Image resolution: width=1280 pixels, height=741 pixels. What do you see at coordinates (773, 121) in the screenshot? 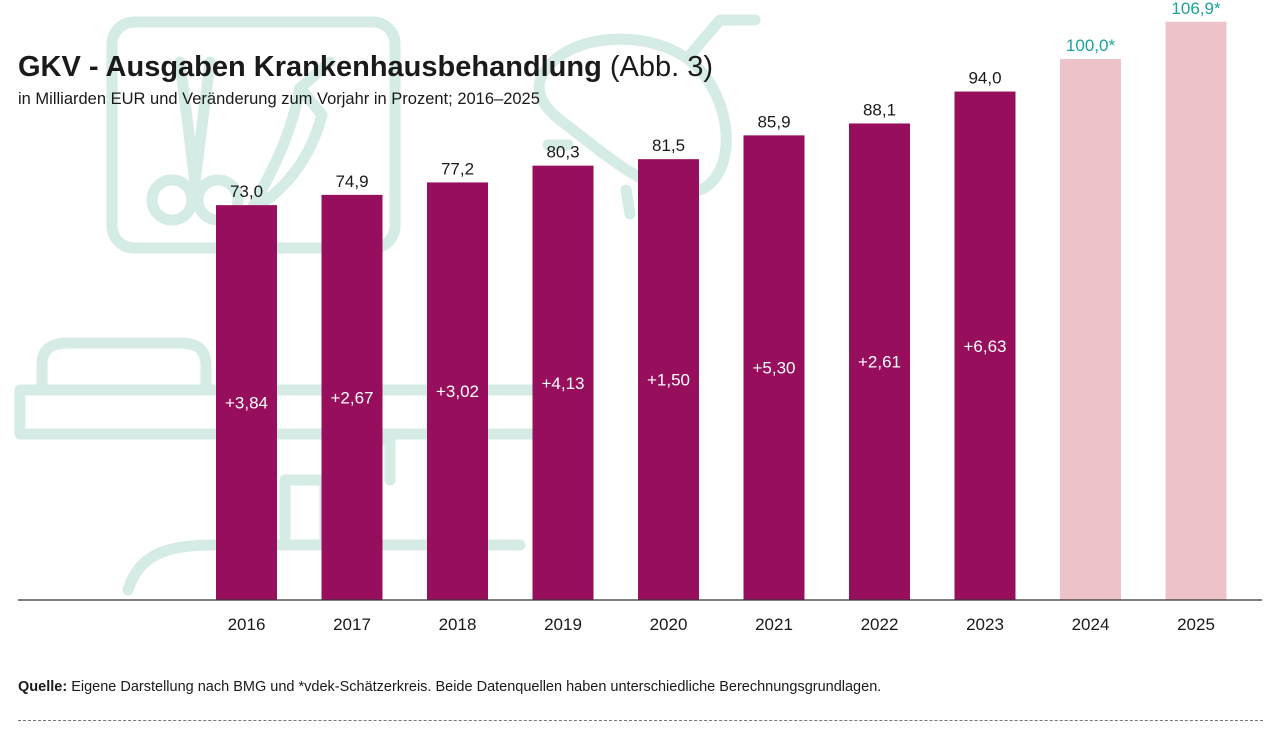
I see `value-label-2021: 85,9` at bounding box center [773, 121].